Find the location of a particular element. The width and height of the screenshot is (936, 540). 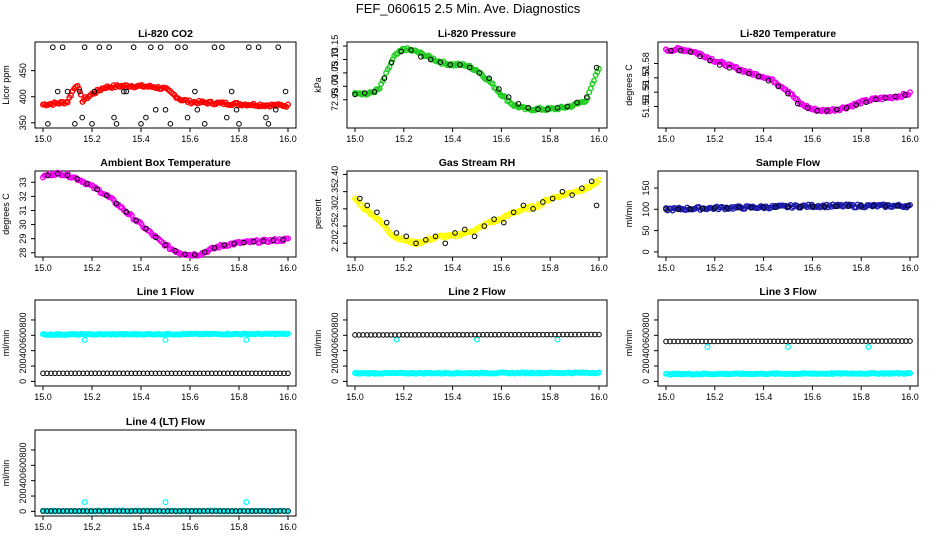

chart-title: Line 1 Flow is located at coordinates (166, 292).